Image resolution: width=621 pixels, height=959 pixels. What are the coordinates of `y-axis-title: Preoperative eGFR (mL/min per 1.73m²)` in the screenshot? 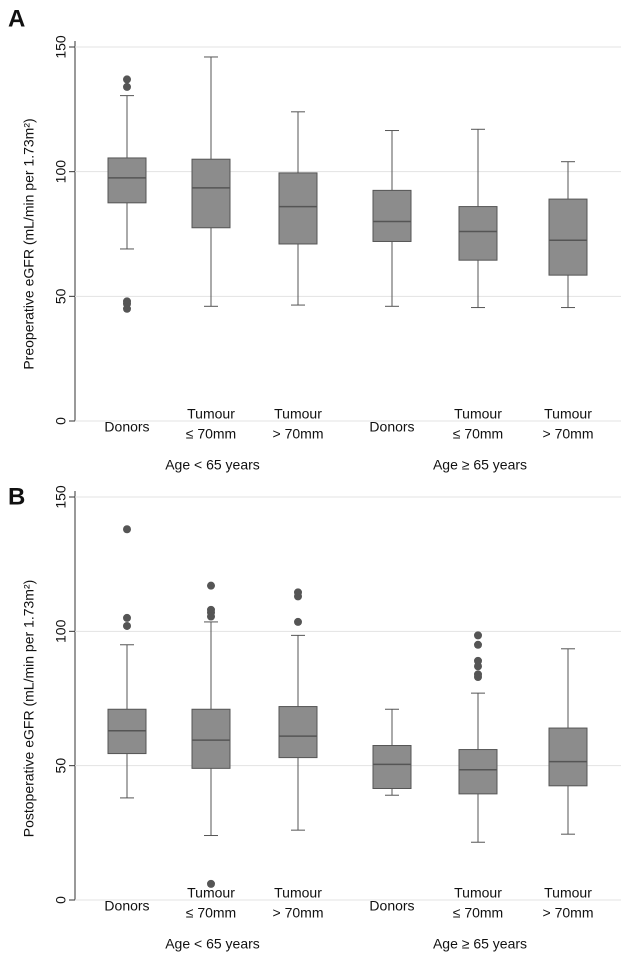 It's located at (29, 243).